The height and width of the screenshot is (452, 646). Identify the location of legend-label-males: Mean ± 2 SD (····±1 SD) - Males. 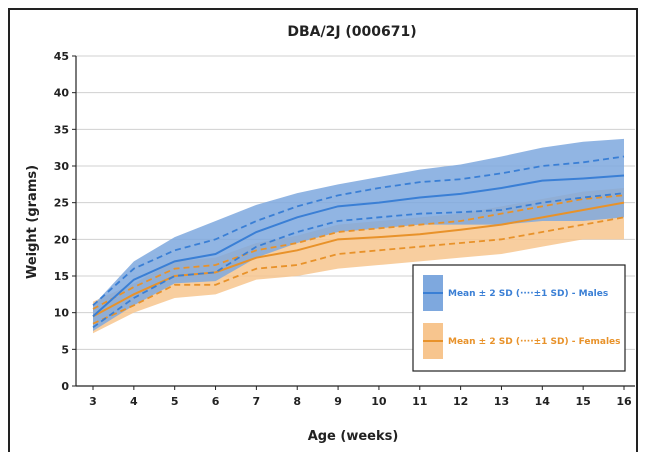
(528, 294).